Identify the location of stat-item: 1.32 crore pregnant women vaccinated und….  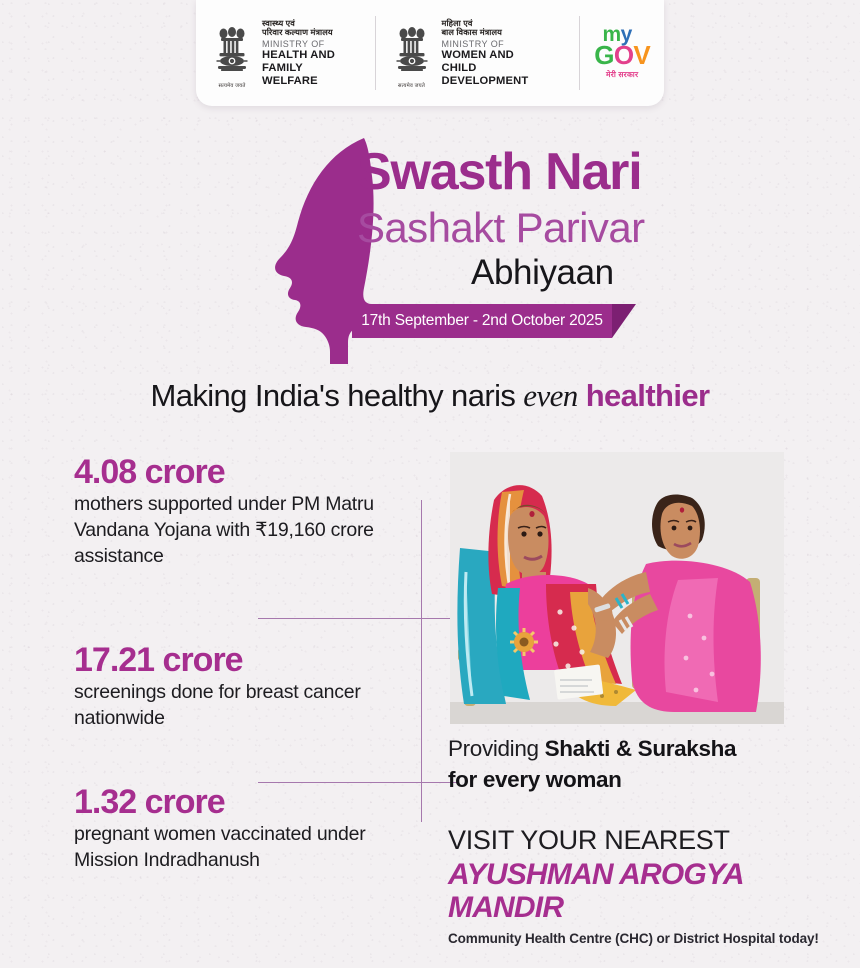
(244, 828).